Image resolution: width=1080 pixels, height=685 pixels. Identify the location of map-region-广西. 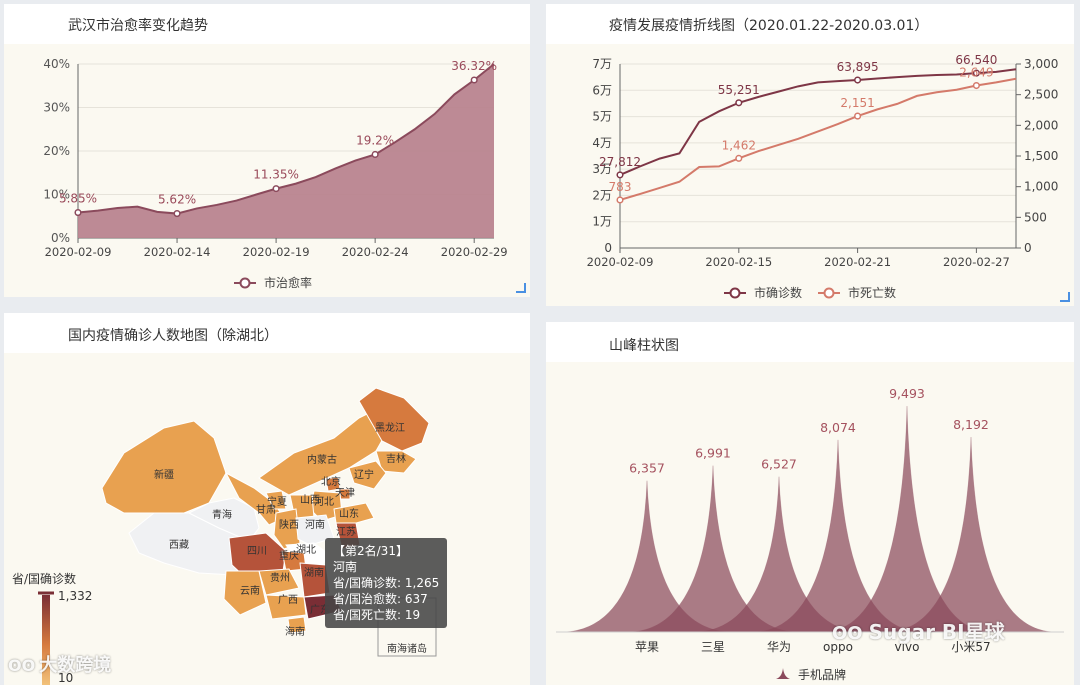
(286, 607).